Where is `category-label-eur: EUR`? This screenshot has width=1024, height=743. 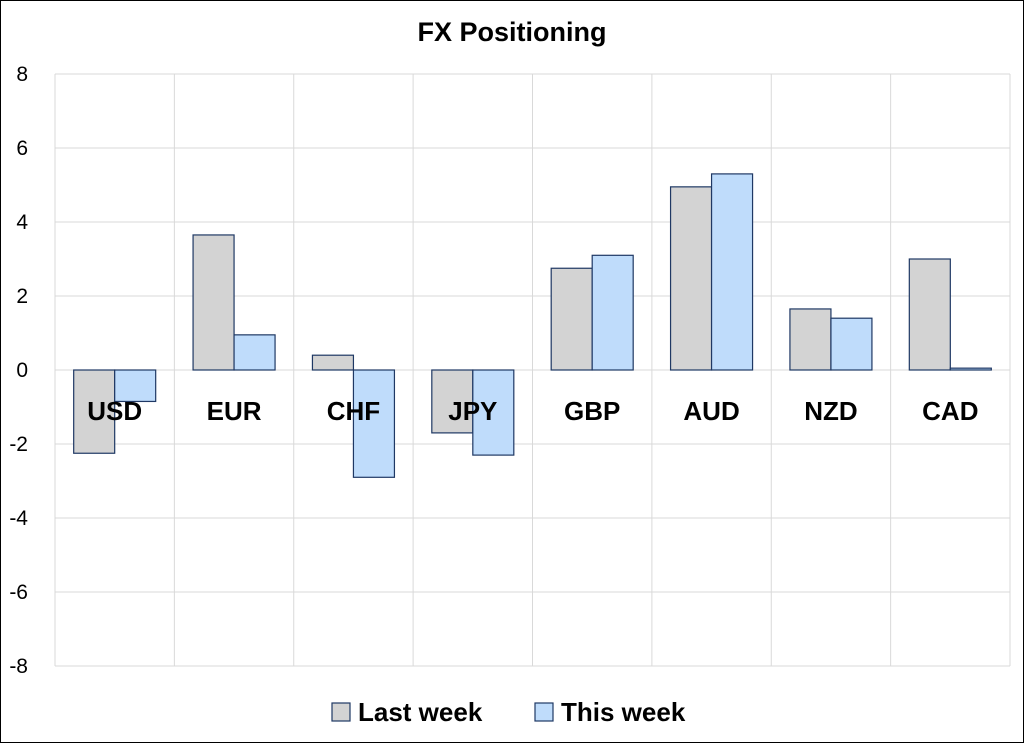
category-label-eur: EUR is located at coordinates (234, 411).